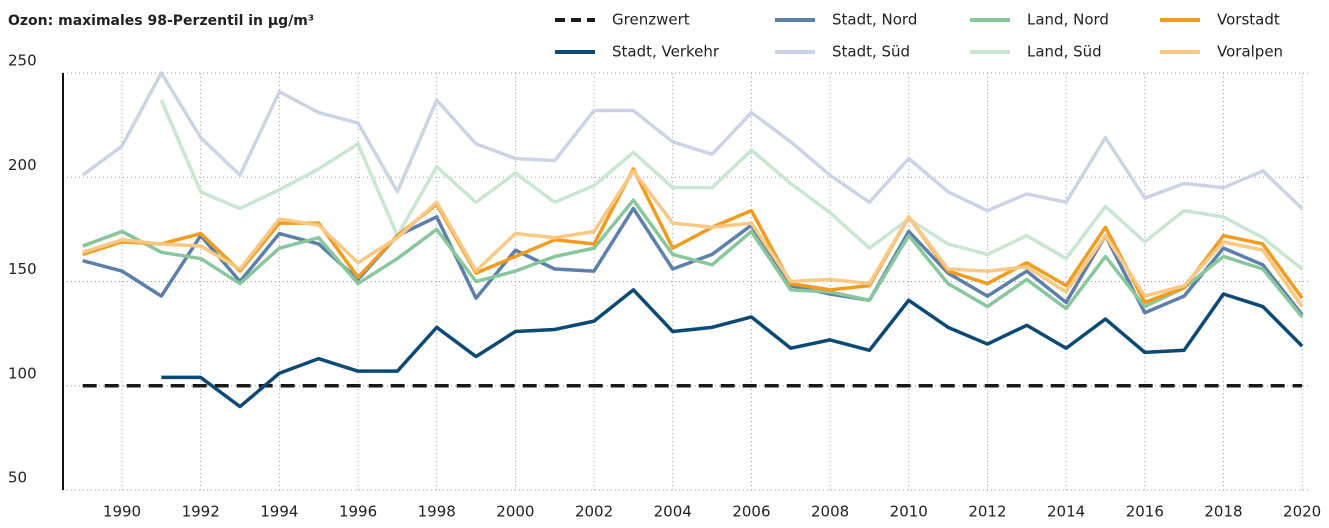 This screenshot has height=528, width=1329. I want to click on legend-label: Stadt, Süd, so click(871, 52).